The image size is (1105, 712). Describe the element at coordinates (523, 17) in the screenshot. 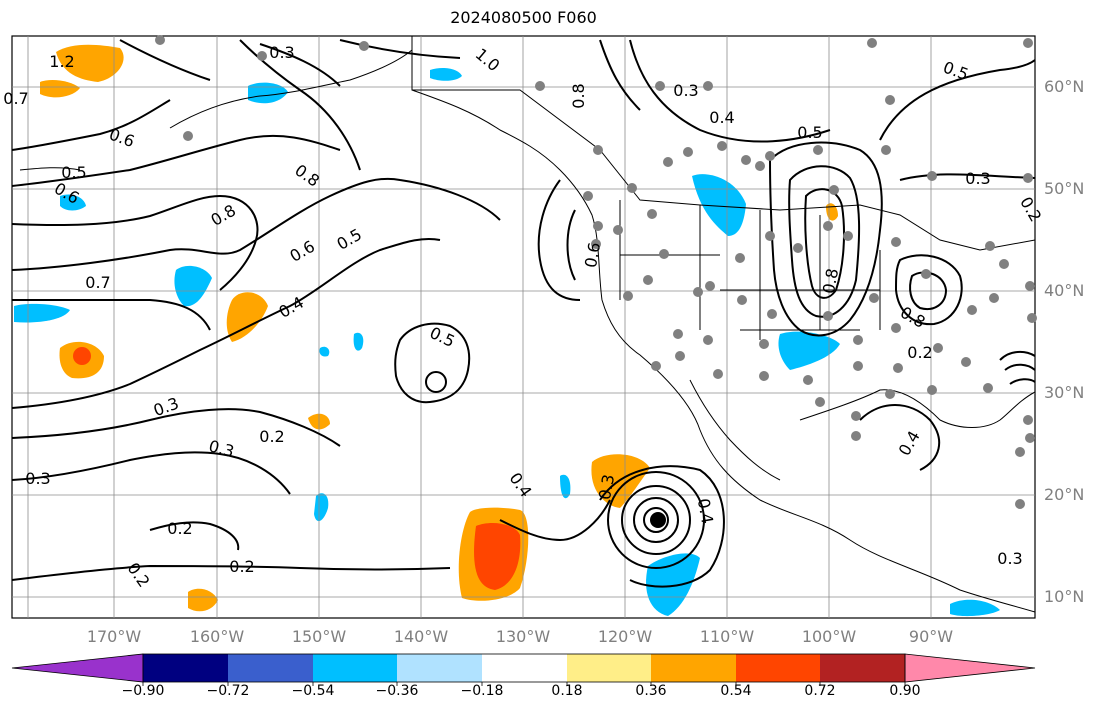

I see `map-title: 2024080500 F060` at that location.